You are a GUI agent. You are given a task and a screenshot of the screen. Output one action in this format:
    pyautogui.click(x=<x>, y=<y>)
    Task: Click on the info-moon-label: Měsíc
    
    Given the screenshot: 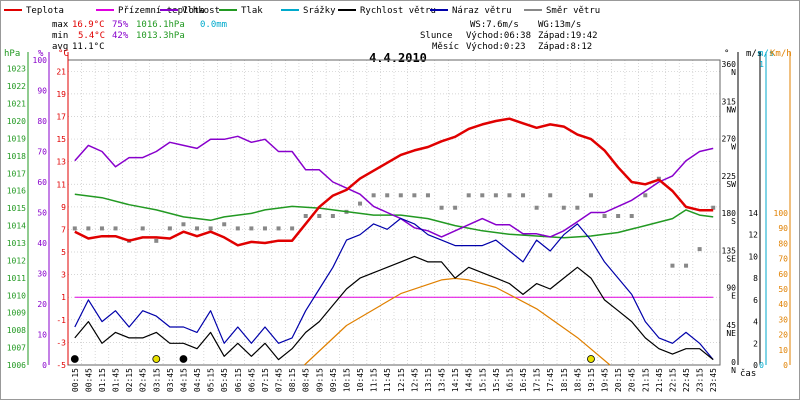 What is the action you would take?
    pyautogui.click(x=445, y=47)
    